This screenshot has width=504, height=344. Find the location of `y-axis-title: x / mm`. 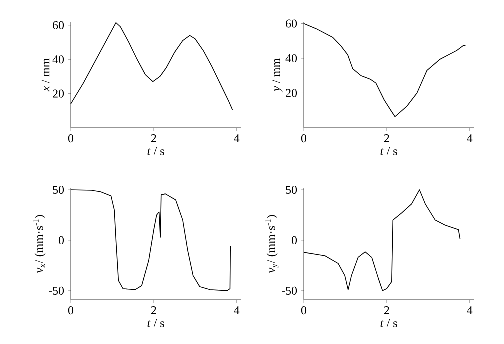

y-axis-title: x / mm is located at coordinates (46, 75).